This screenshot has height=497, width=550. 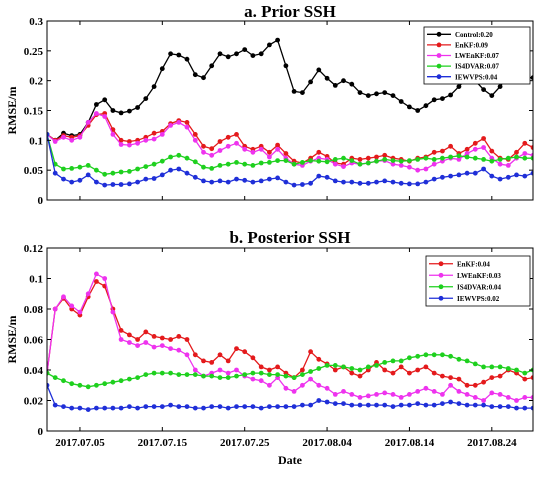 I want to click on y-tick-label: 0.06, so click(x=34, y=341).